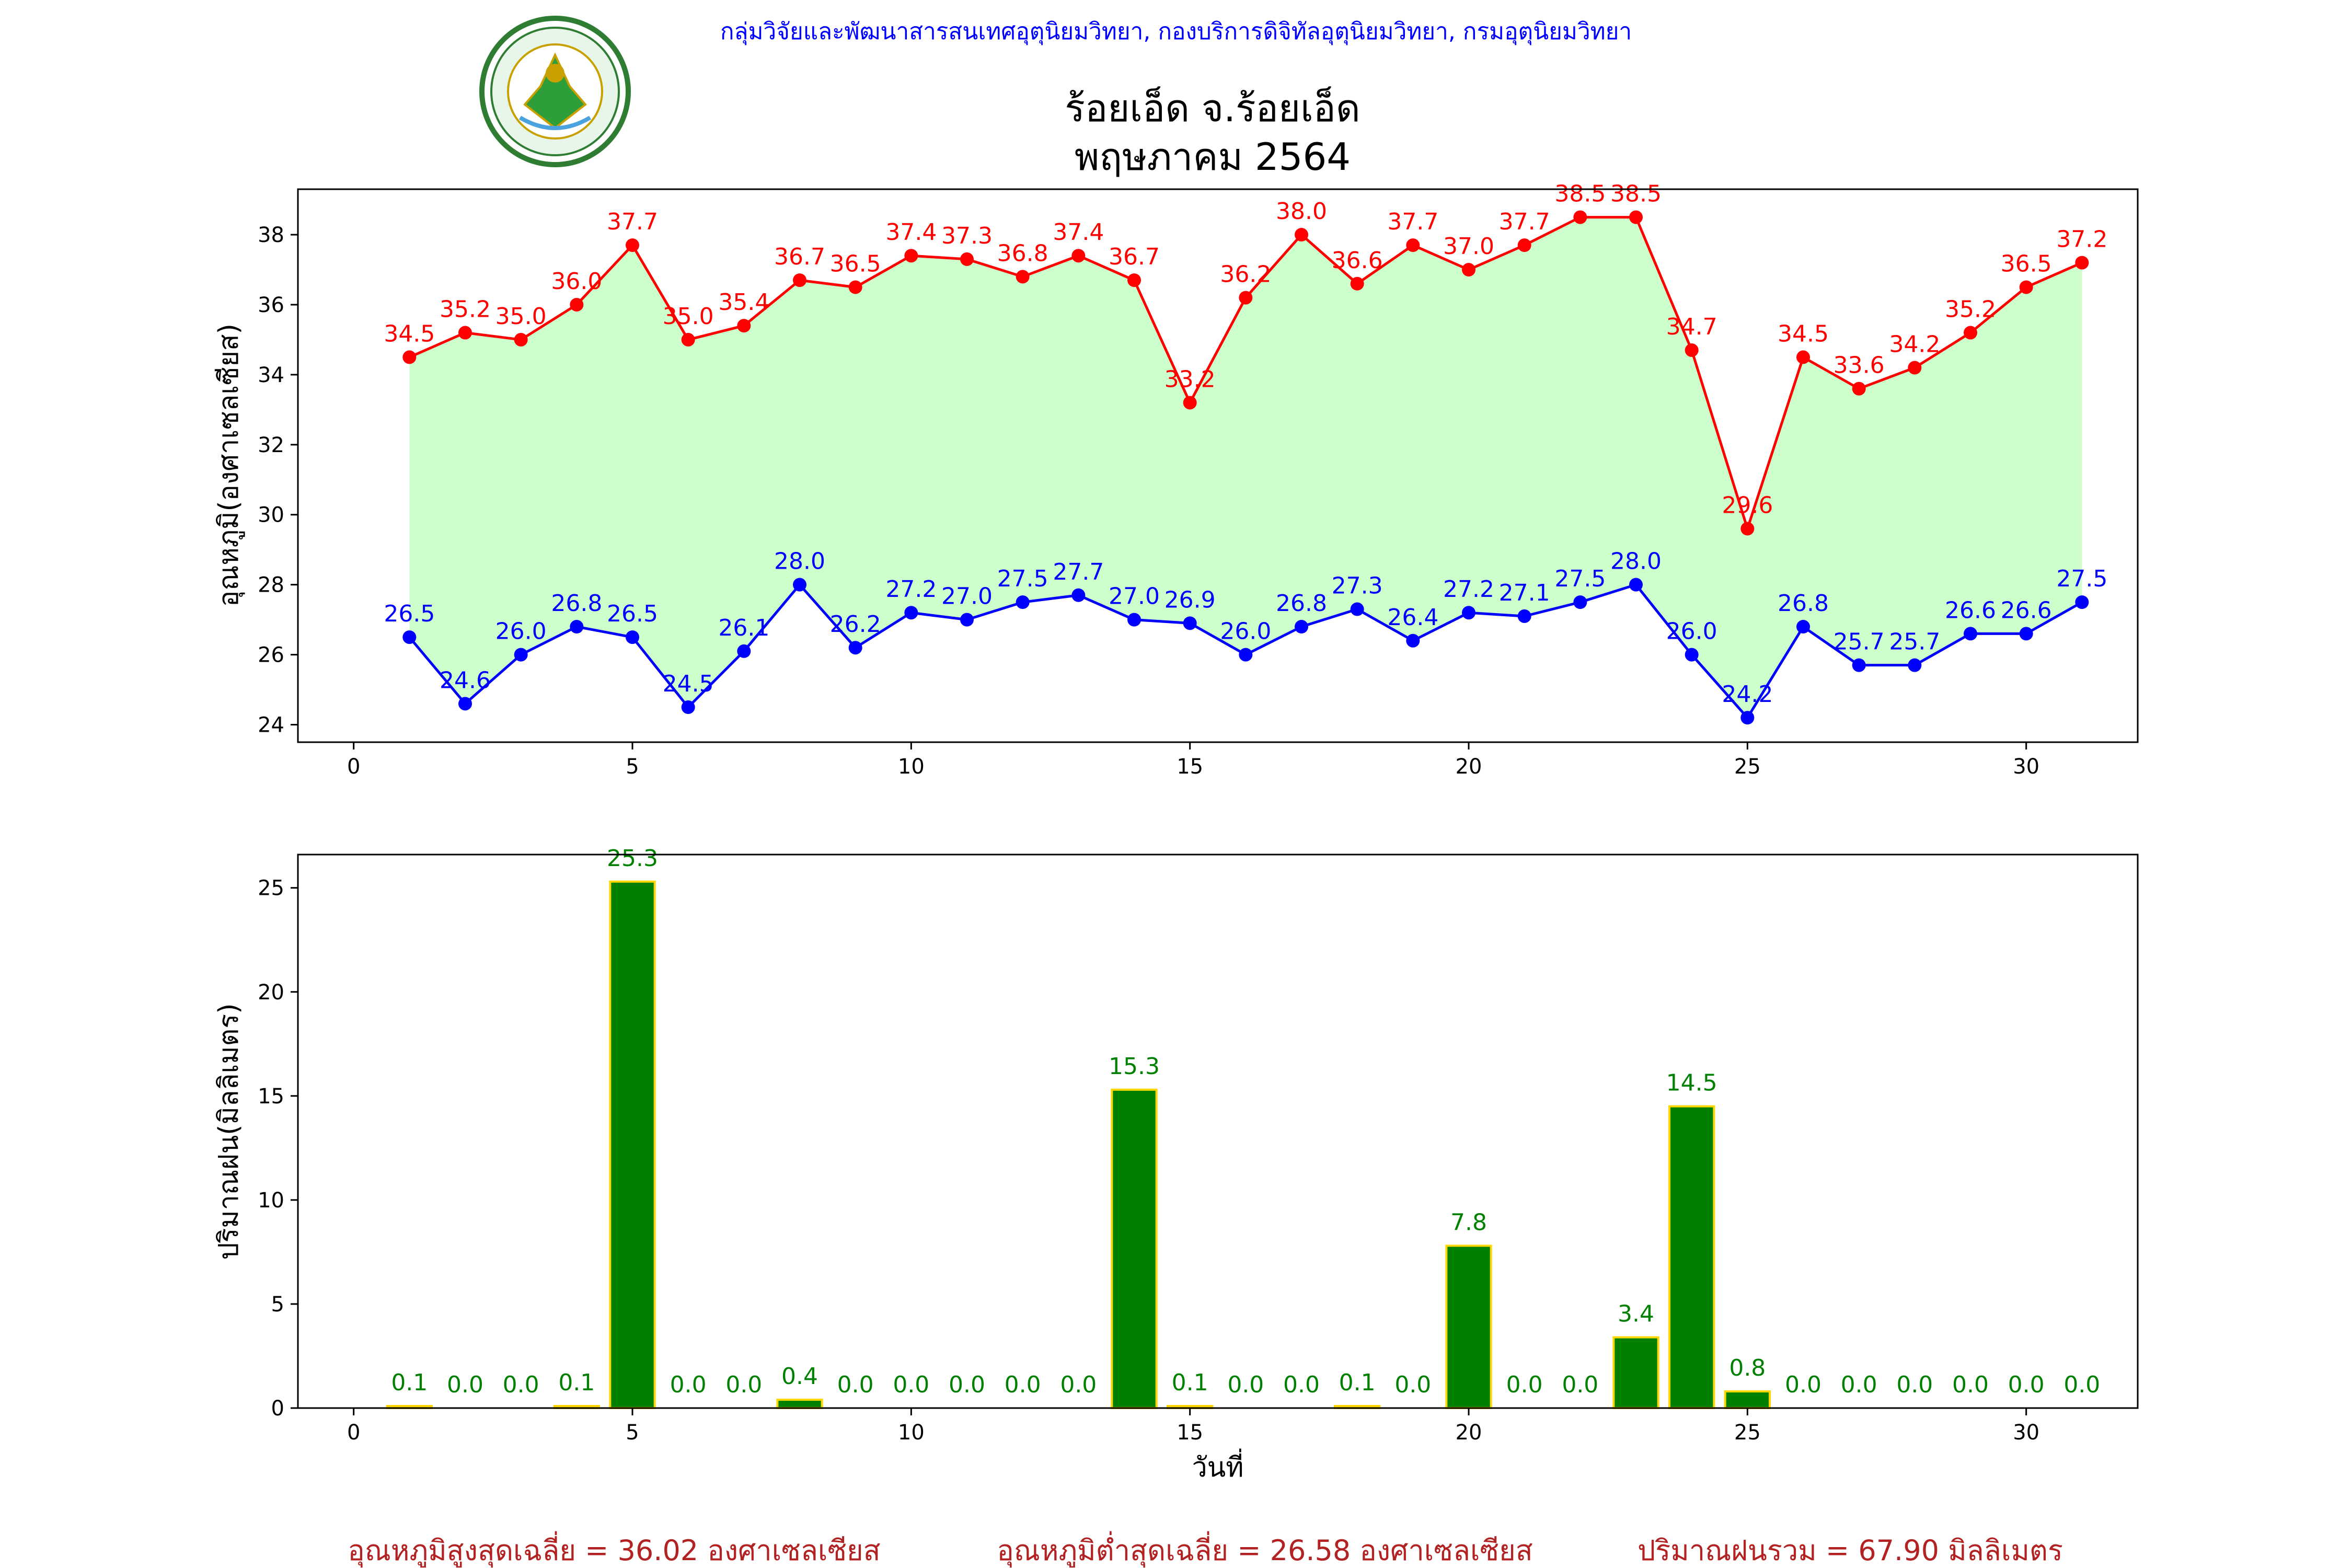 This screenshot has height=1568, width=2352. What do you see at coordinates (1022, 253) in the screenshot?
I see `temperature-max-label: 36.8` at bounding box center [1022, 253].